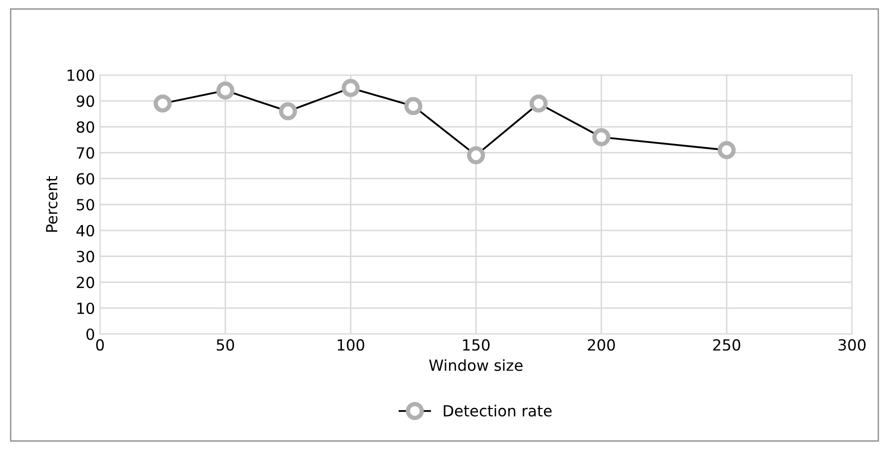  Describe the element at coordinates (85, 230) in the screenshot. I see `y-tick-label: 40` at that location.